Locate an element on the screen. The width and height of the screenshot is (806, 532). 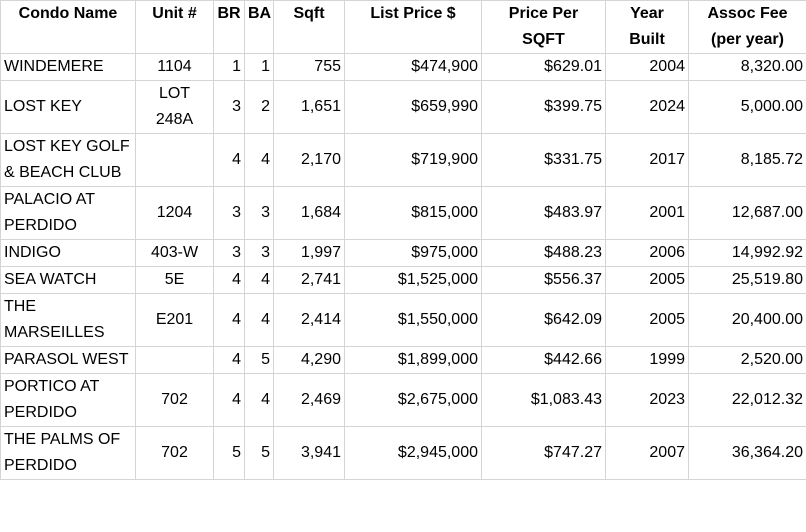
table-cell: 2,170 is located at coordinates (309, 160).